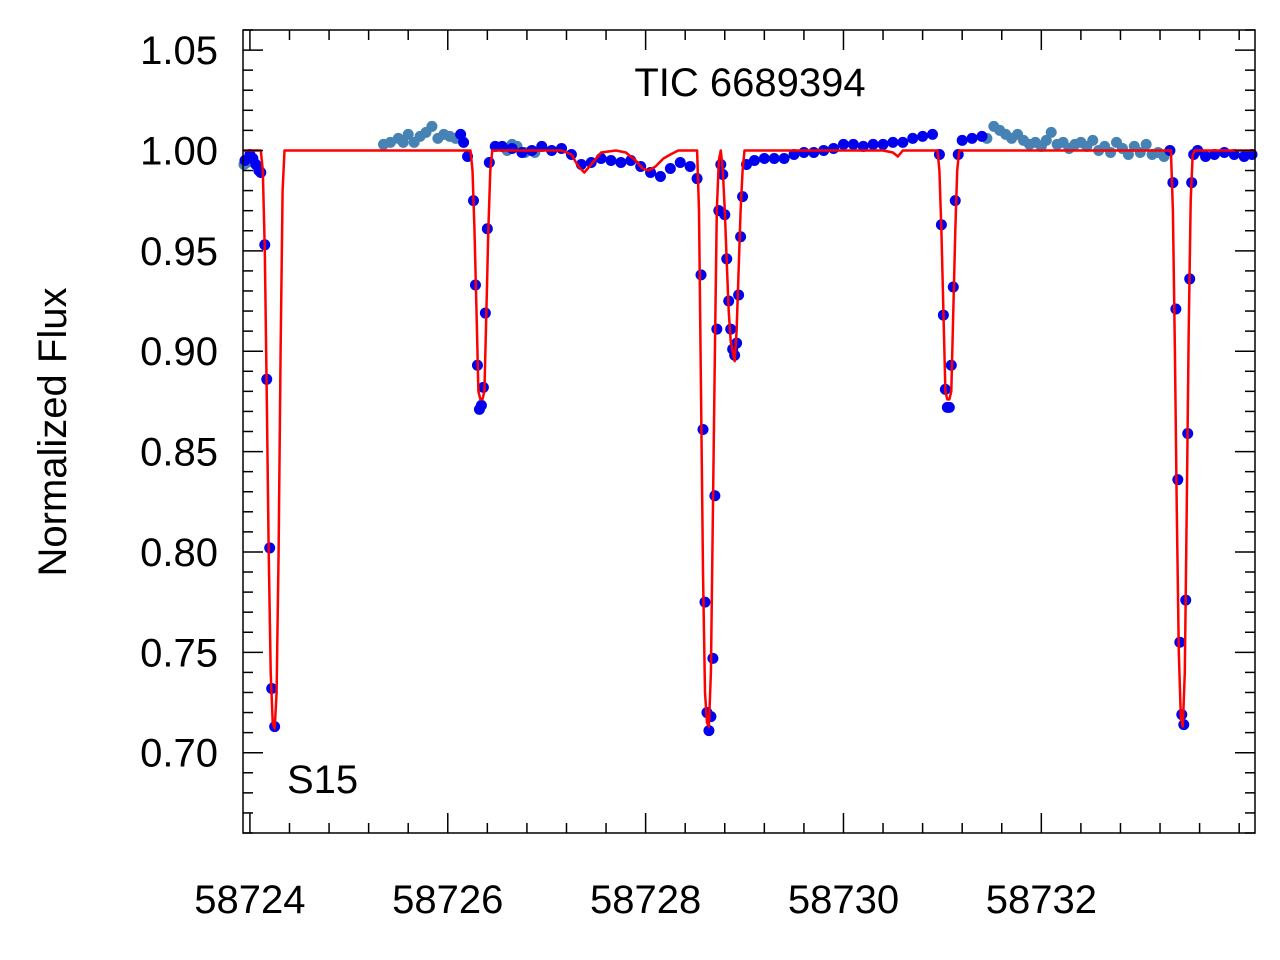 Image resolution: width=1280 pixels, height=960 pixels. What do you see at coordinates (843, 900) in the screenshot?
I see `x-tick-label: 58730` at bounding box center [843, 900].